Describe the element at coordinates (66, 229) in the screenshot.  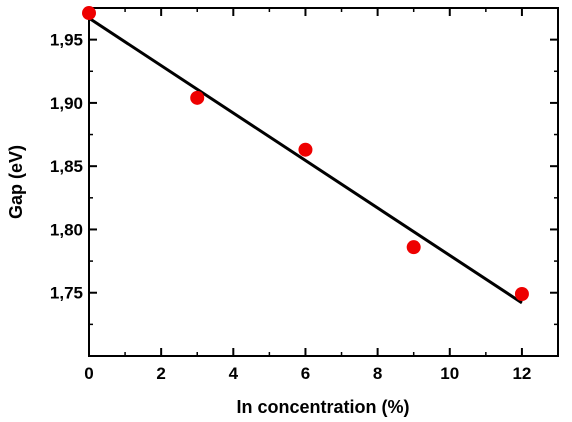
I see `y-tick-label: 1,80` at that location.